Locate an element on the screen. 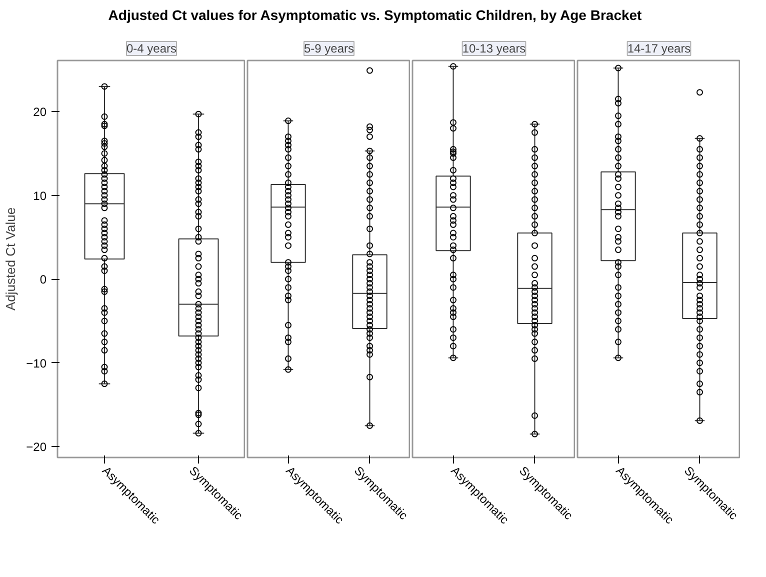 The height and width of the screenshot is (577, 766). y-tick-label: −10 is located at coordinates (36, 363).